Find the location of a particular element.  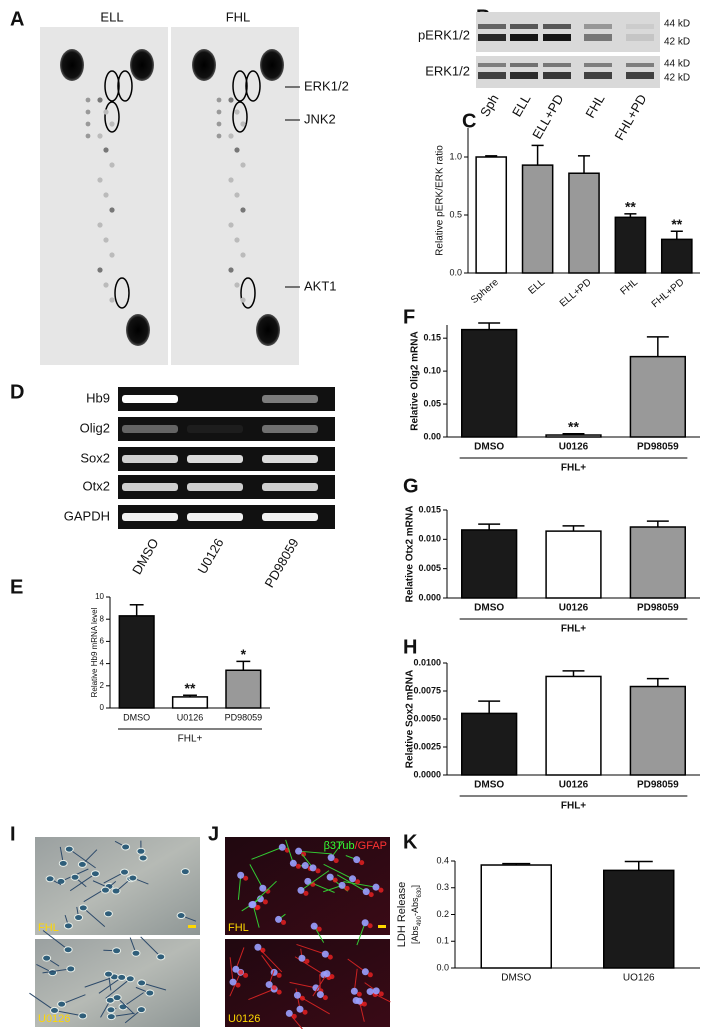

x-tick-label: U0126 is located at coordinates (190, 717).